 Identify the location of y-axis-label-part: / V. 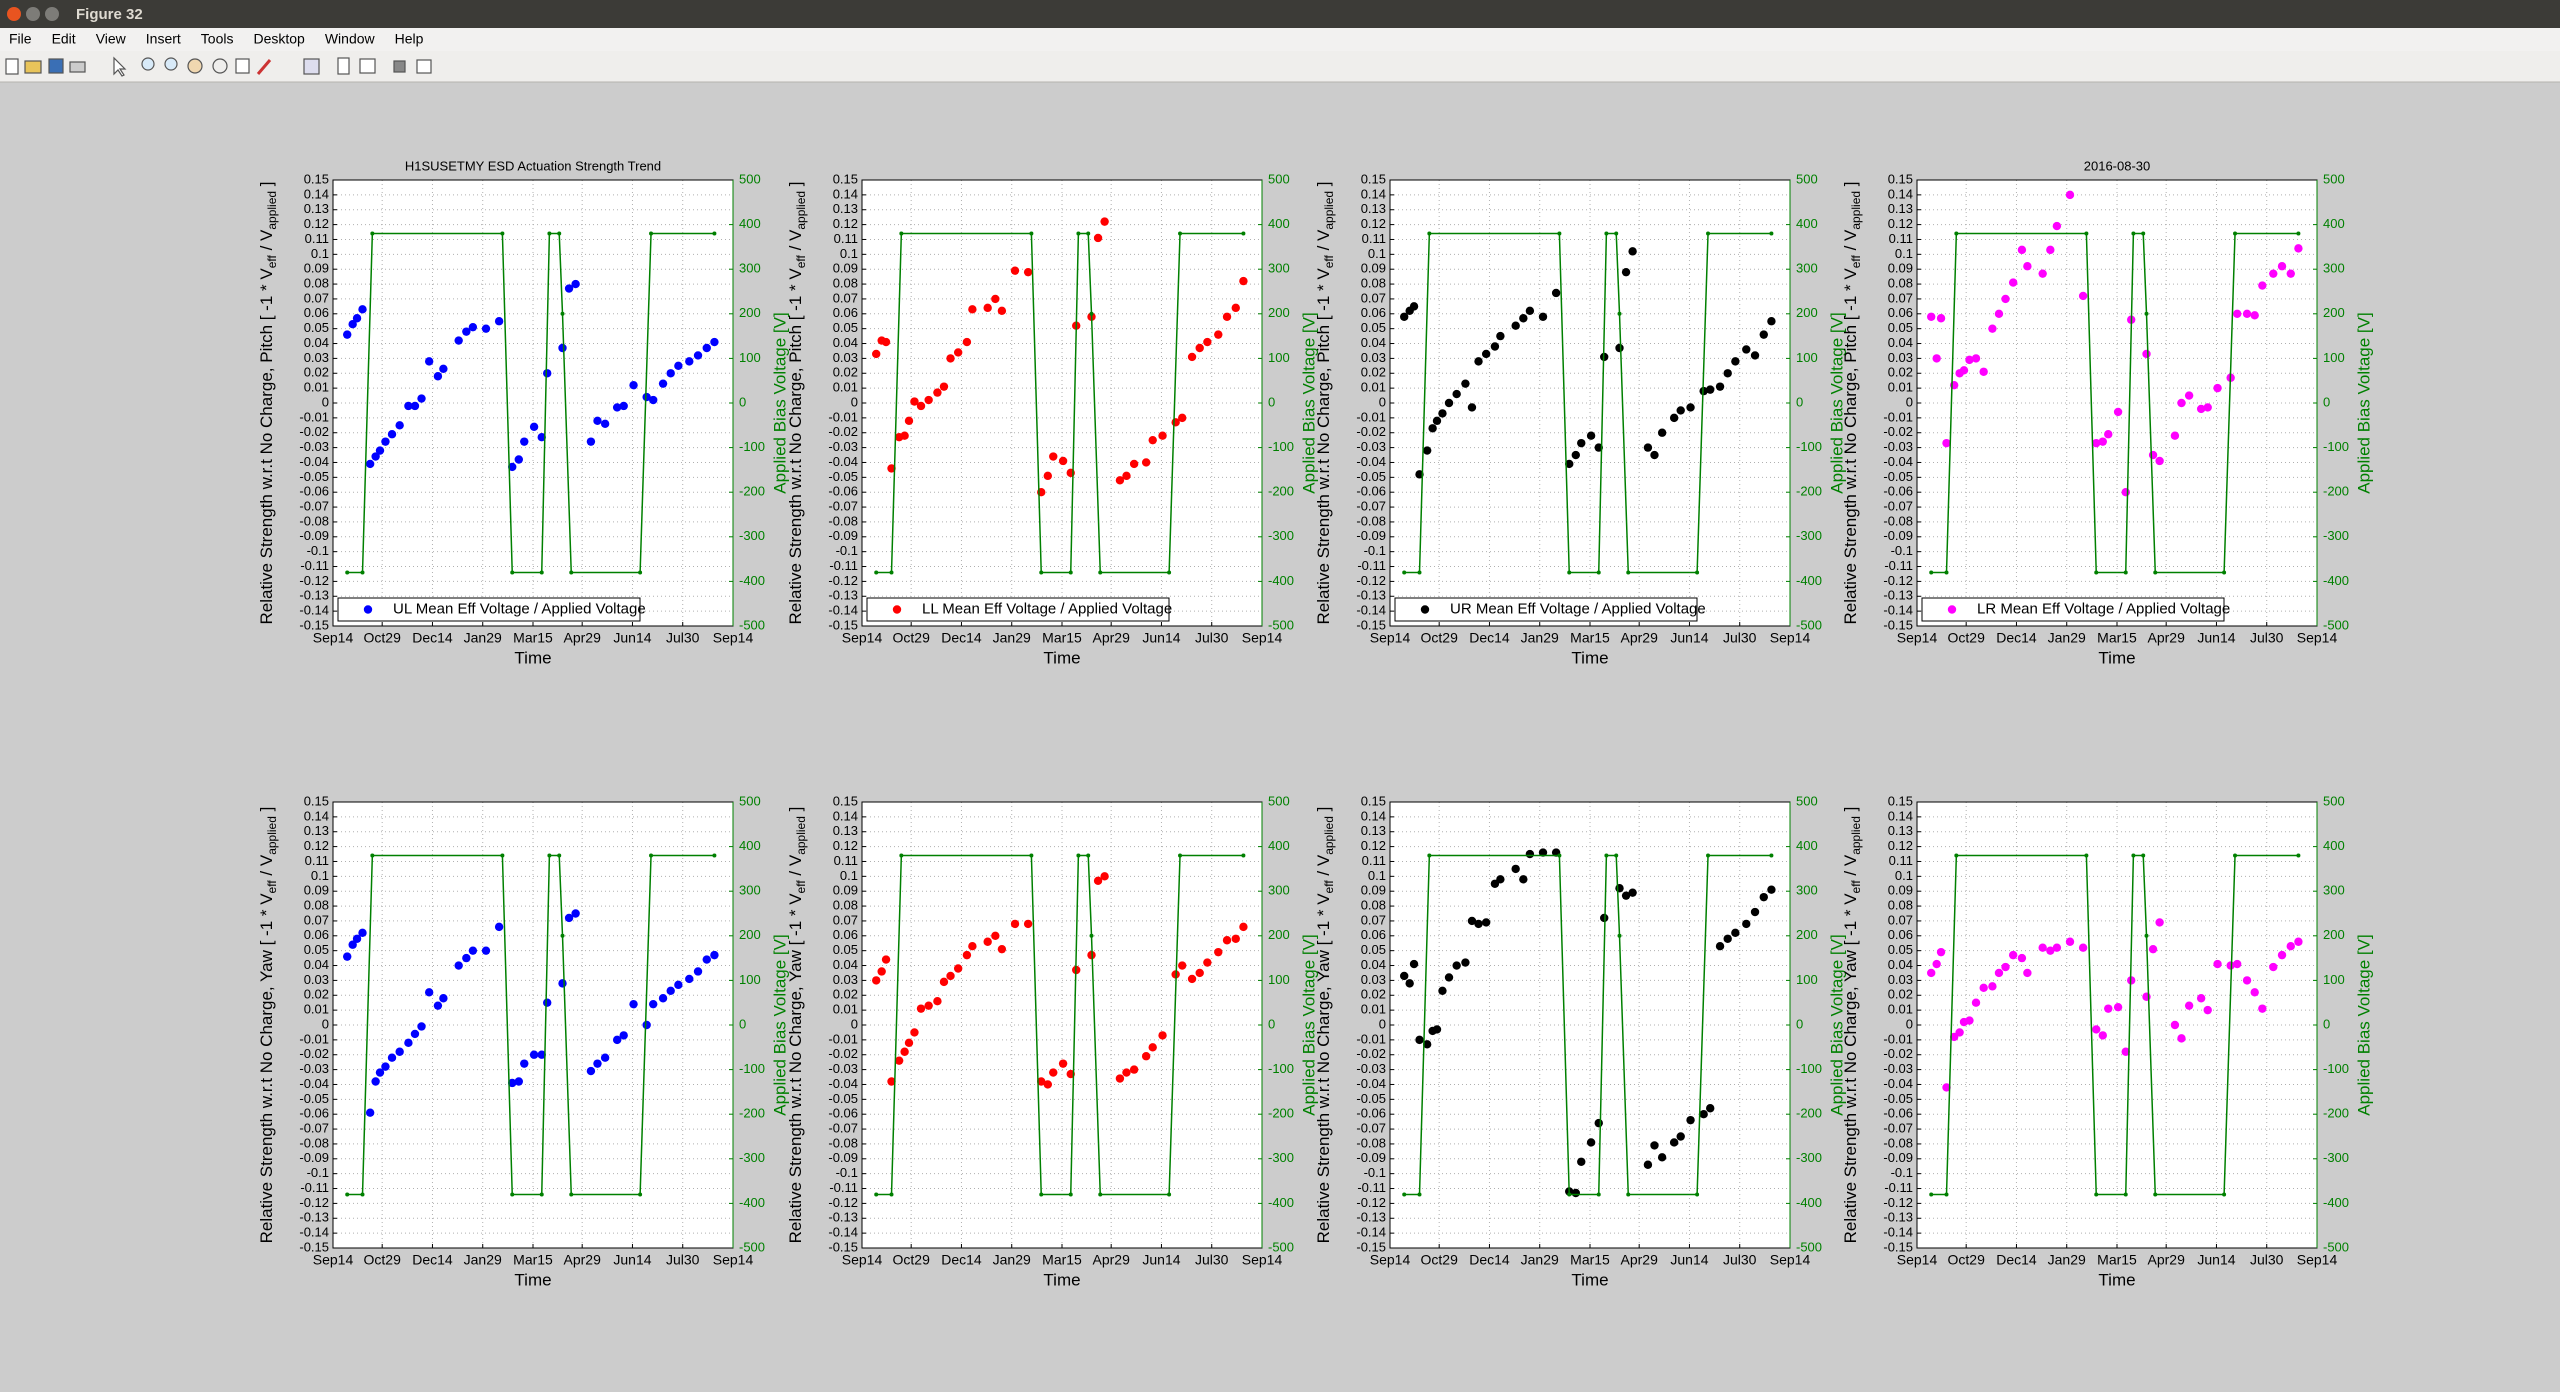
(795, 867).